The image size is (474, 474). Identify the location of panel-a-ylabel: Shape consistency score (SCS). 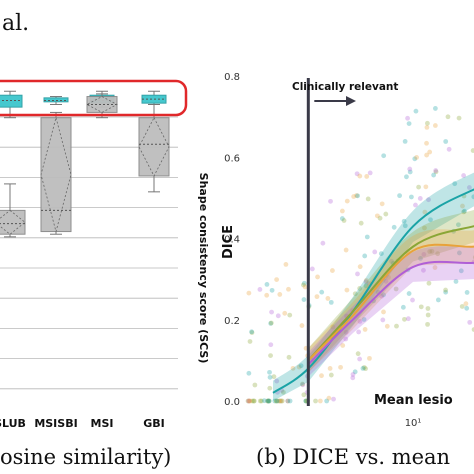
(203, 268).